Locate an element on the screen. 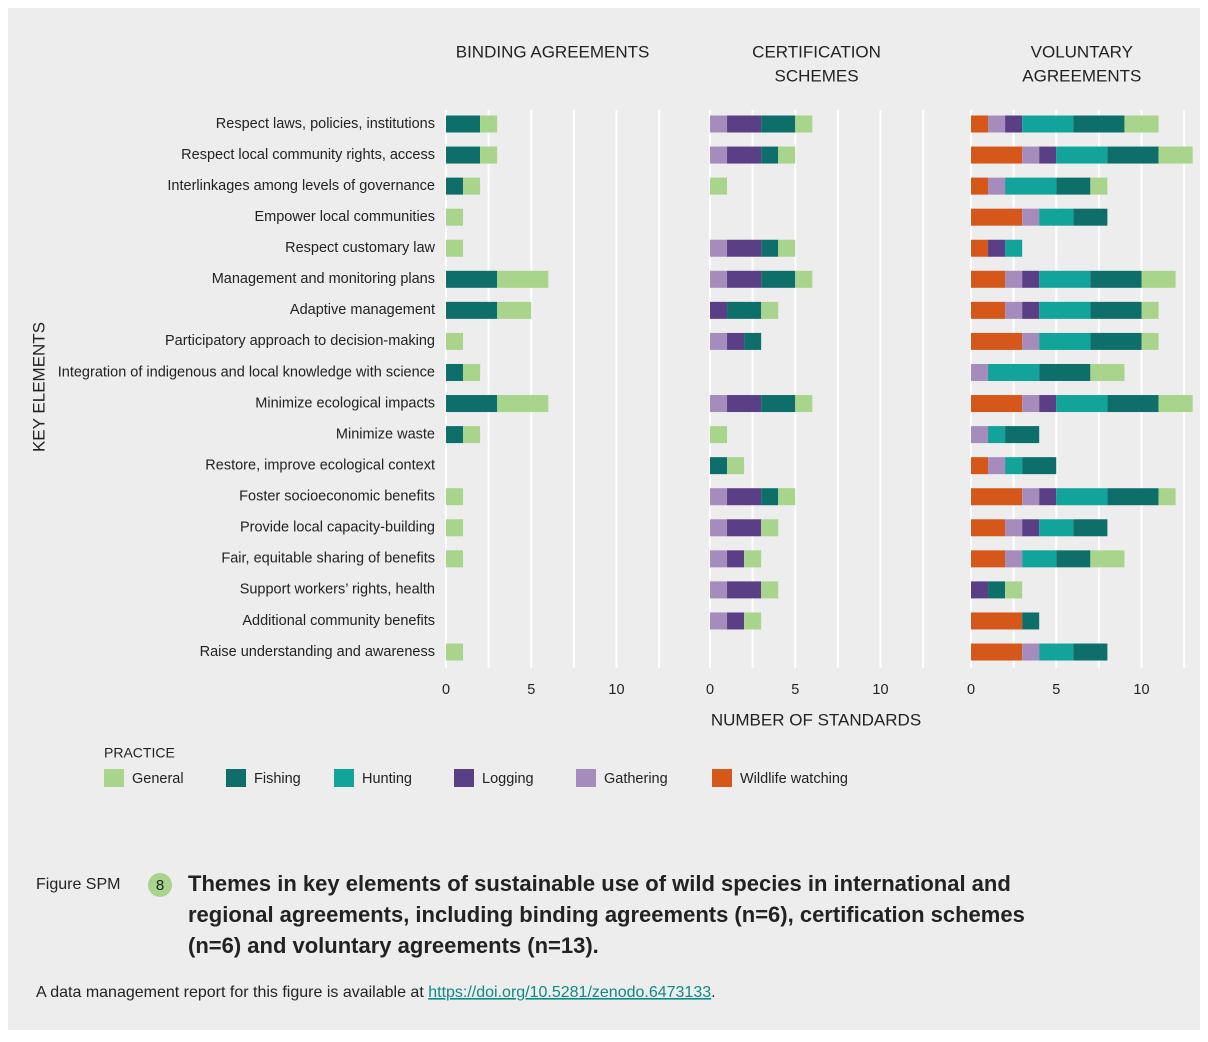 This screenshot has height=1042, width=1208. category-label: Support workers’ rights, health is located at coordinates (337, 590).